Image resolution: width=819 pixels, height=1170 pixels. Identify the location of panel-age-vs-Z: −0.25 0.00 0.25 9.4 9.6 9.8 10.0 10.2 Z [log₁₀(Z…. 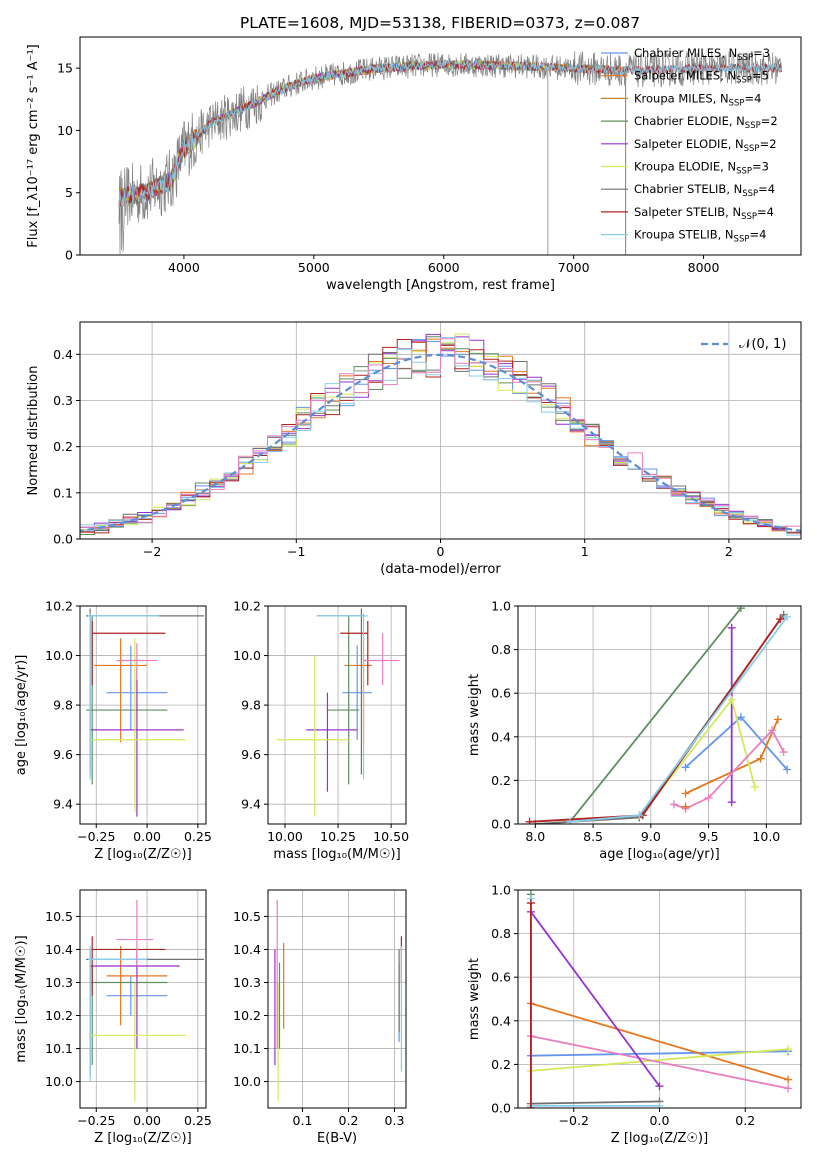
(113, 731).